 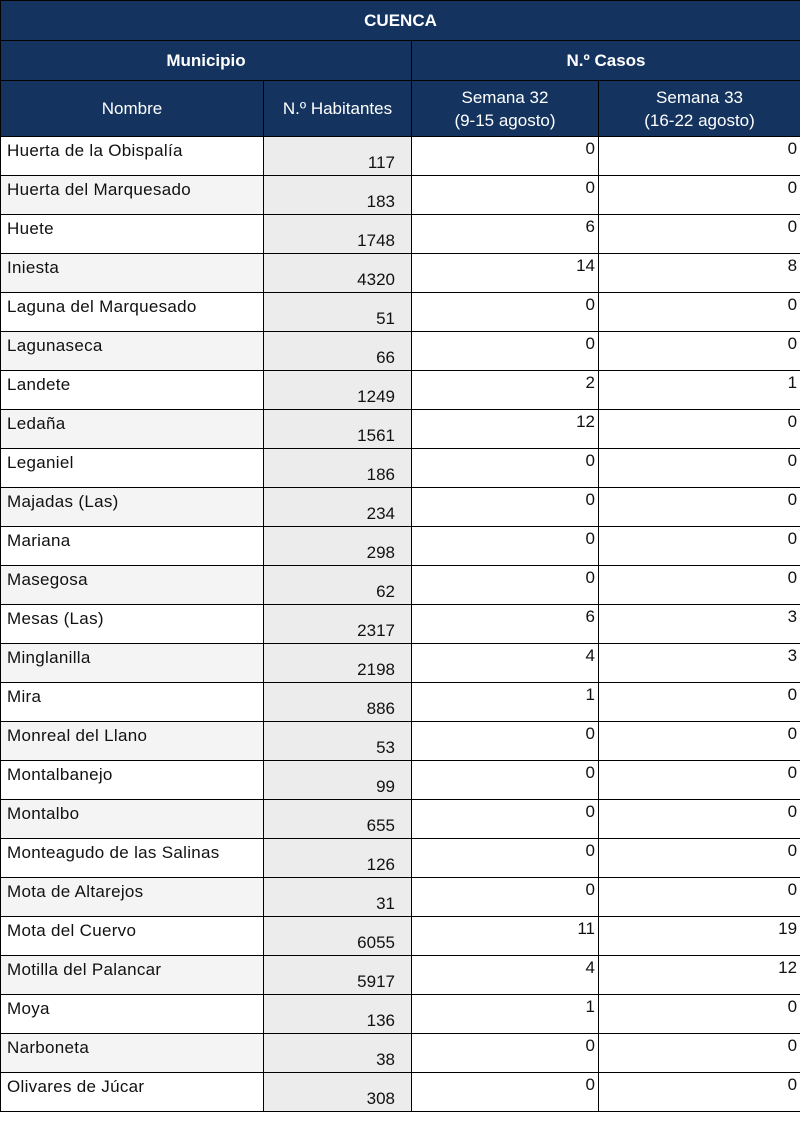 I want to click on cell-nombre: Huerta del Marquesado, so click(x=132, y=195).